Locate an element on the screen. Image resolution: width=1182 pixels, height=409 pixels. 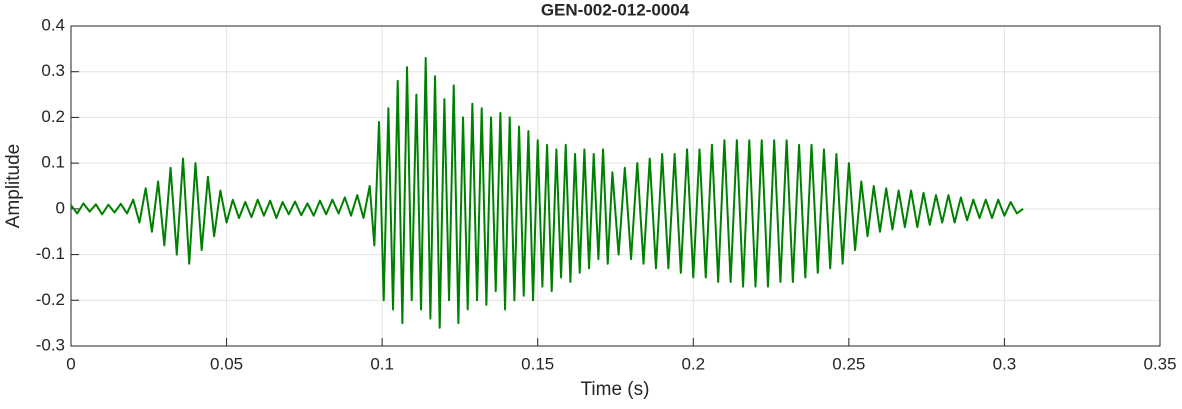
chart-title: GEN-002-012-0004 is located at coordinates (615, 9).